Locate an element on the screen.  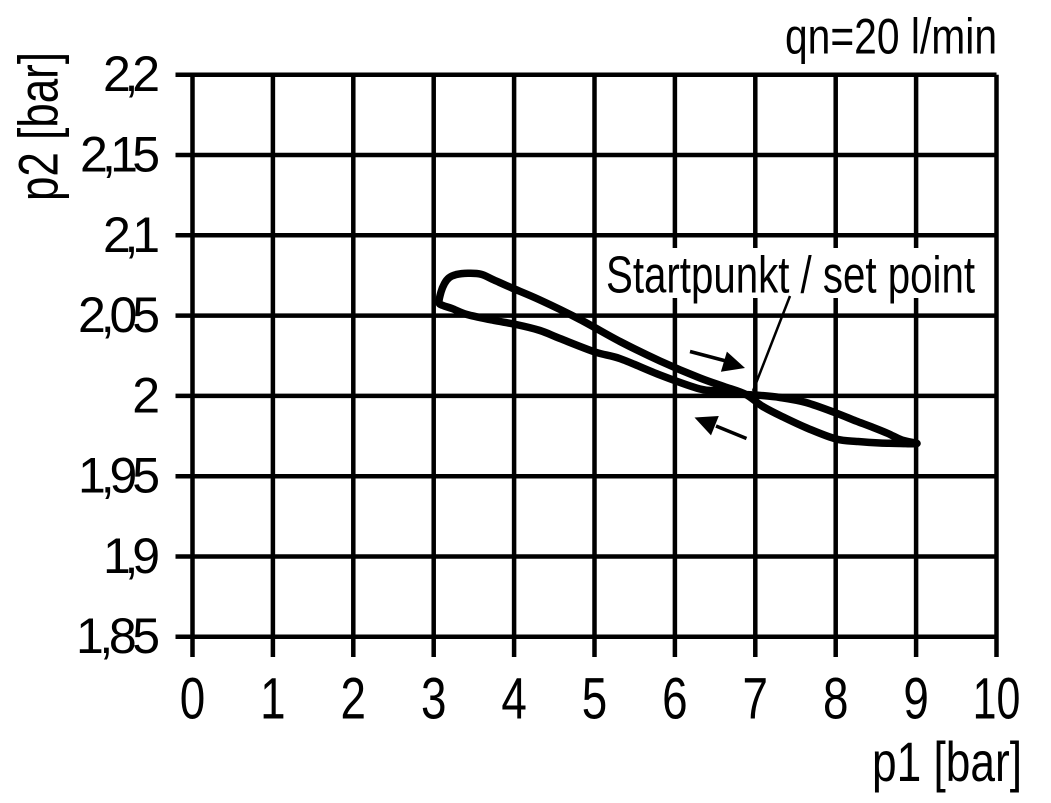
svg-text: 9 is located at coordinates (915, 700).